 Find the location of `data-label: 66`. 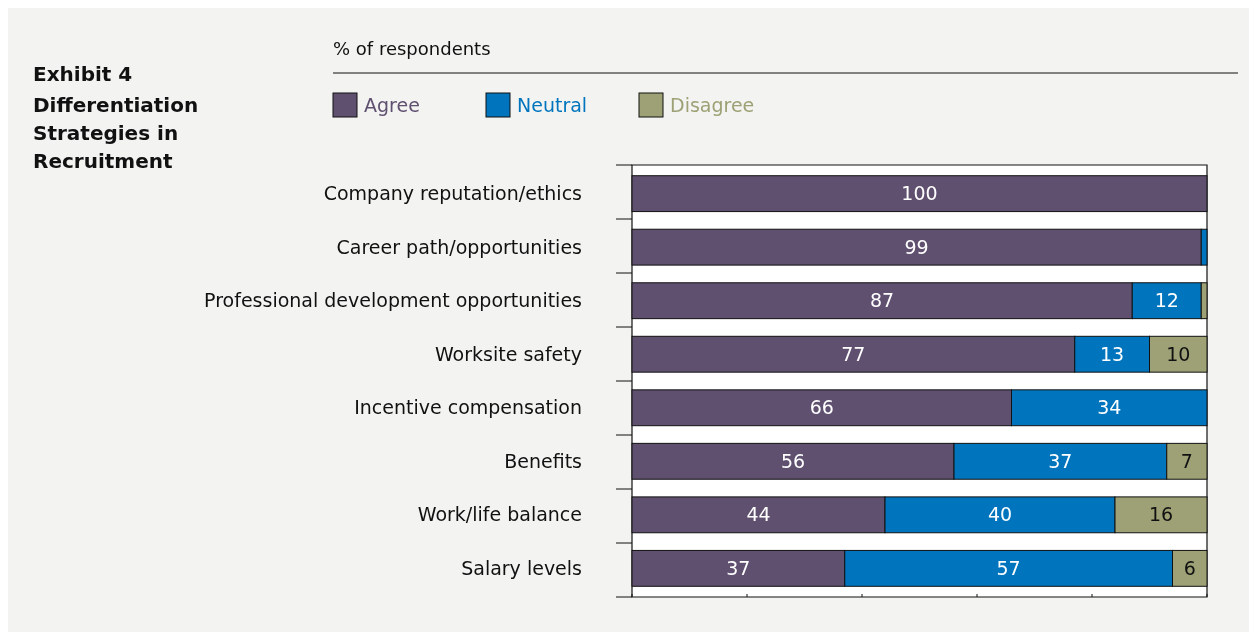

data-label: 66 is located at coordinates (821, 407).